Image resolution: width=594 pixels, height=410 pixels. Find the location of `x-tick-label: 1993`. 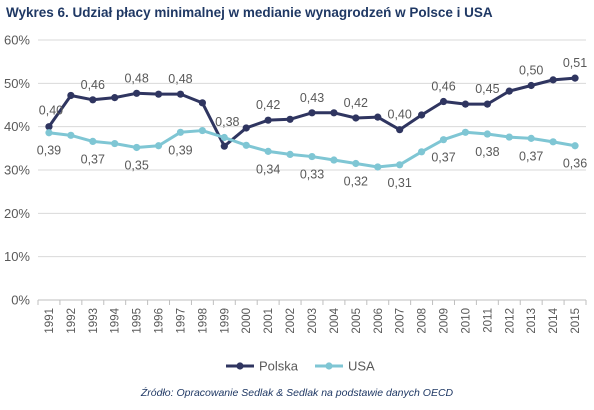

x-tick-label: 1993 is located at coordinates (94, 321).